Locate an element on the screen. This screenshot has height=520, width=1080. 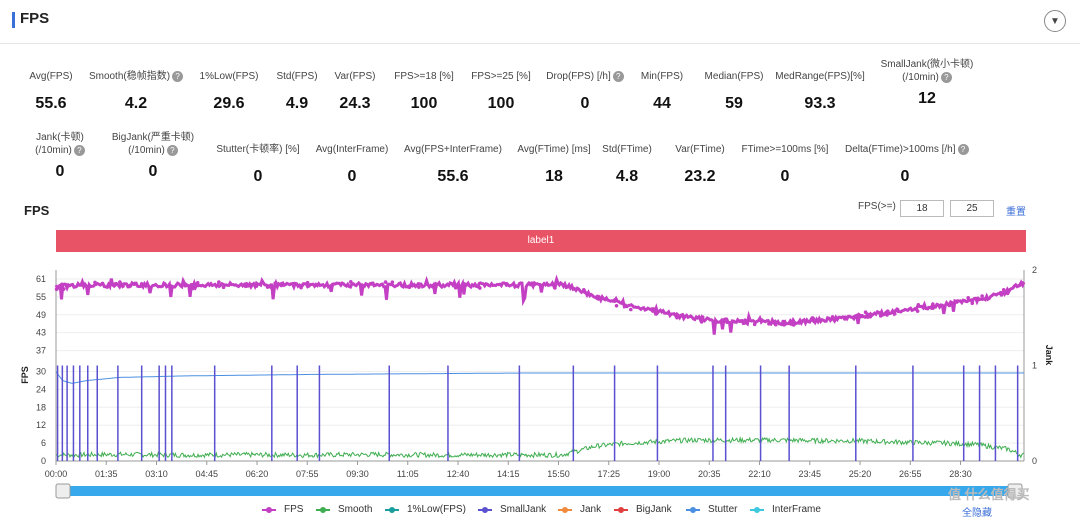
x-tick-label: 04:45 is located at coordinates (206, 474).